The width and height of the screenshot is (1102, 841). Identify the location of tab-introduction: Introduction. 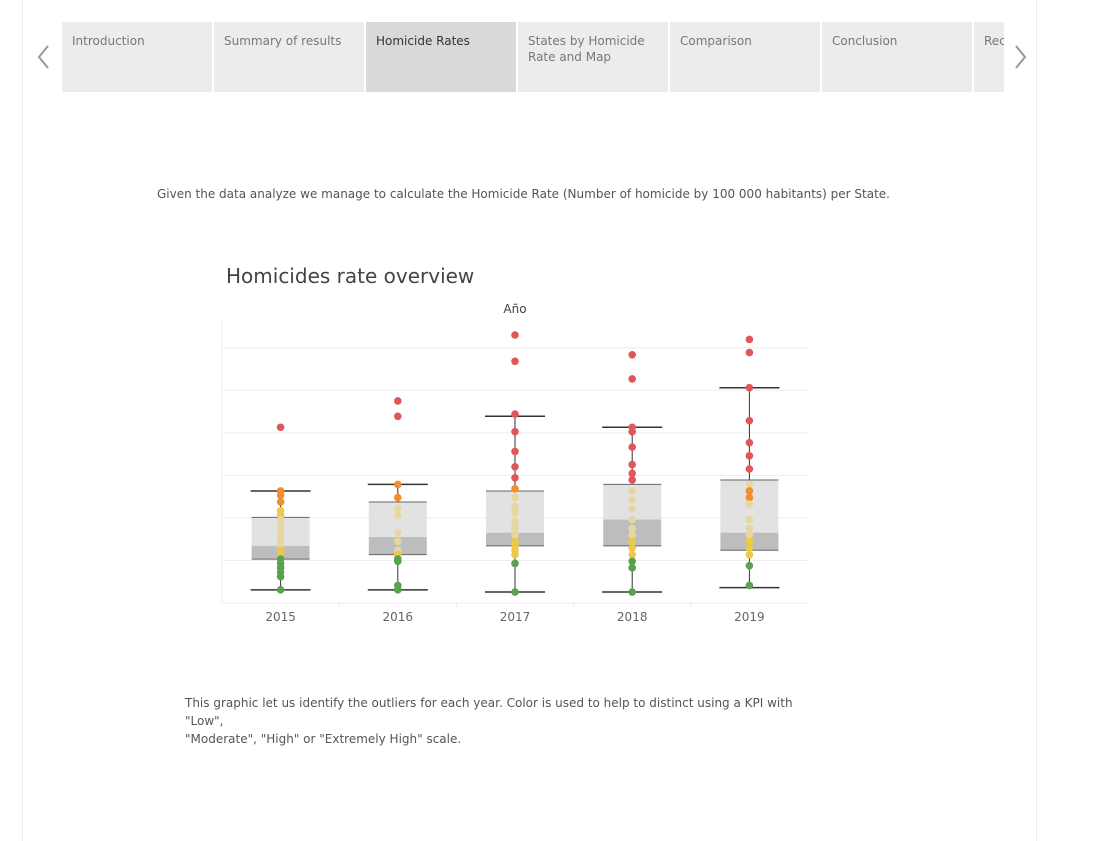
(137, 57).